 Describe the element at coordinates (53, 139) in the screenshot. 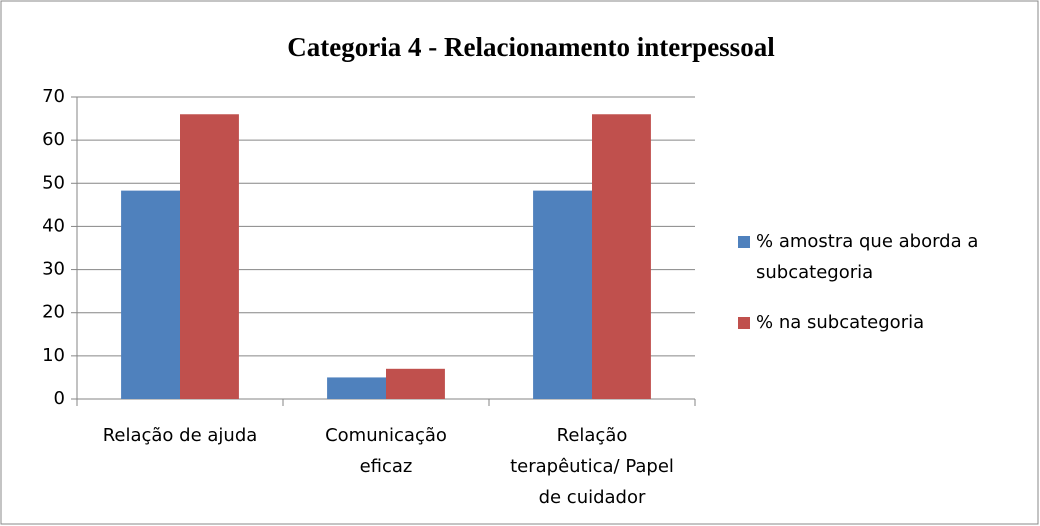

I see `y-tick-label: 60` at that location.